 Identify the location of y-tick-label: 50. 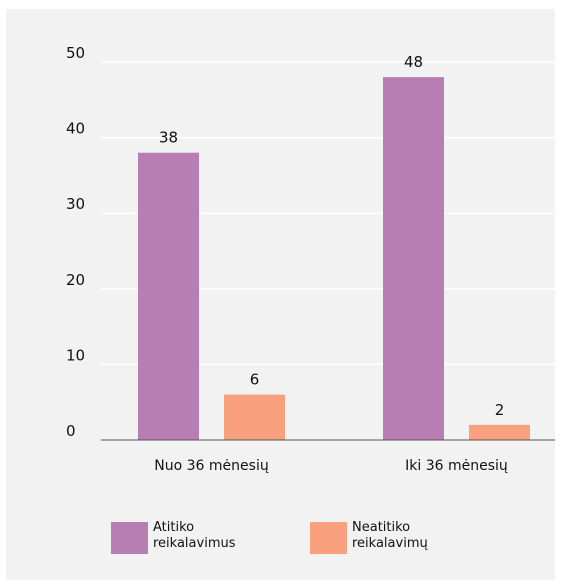
(75, 53).